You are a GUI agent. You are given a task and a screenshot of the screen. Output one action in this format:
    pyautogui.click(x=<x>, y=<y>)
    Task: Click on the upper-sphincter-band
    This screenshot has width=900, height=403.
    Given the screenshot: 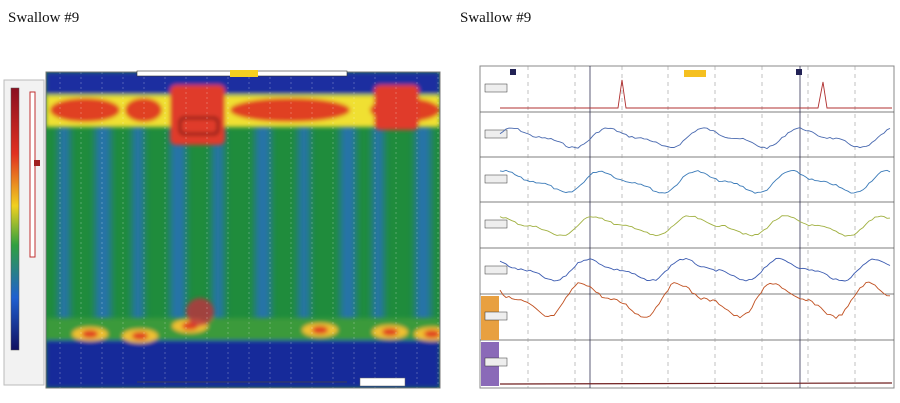 What is the action you would take?
    pyautogui.click(x=243, y=108)
    